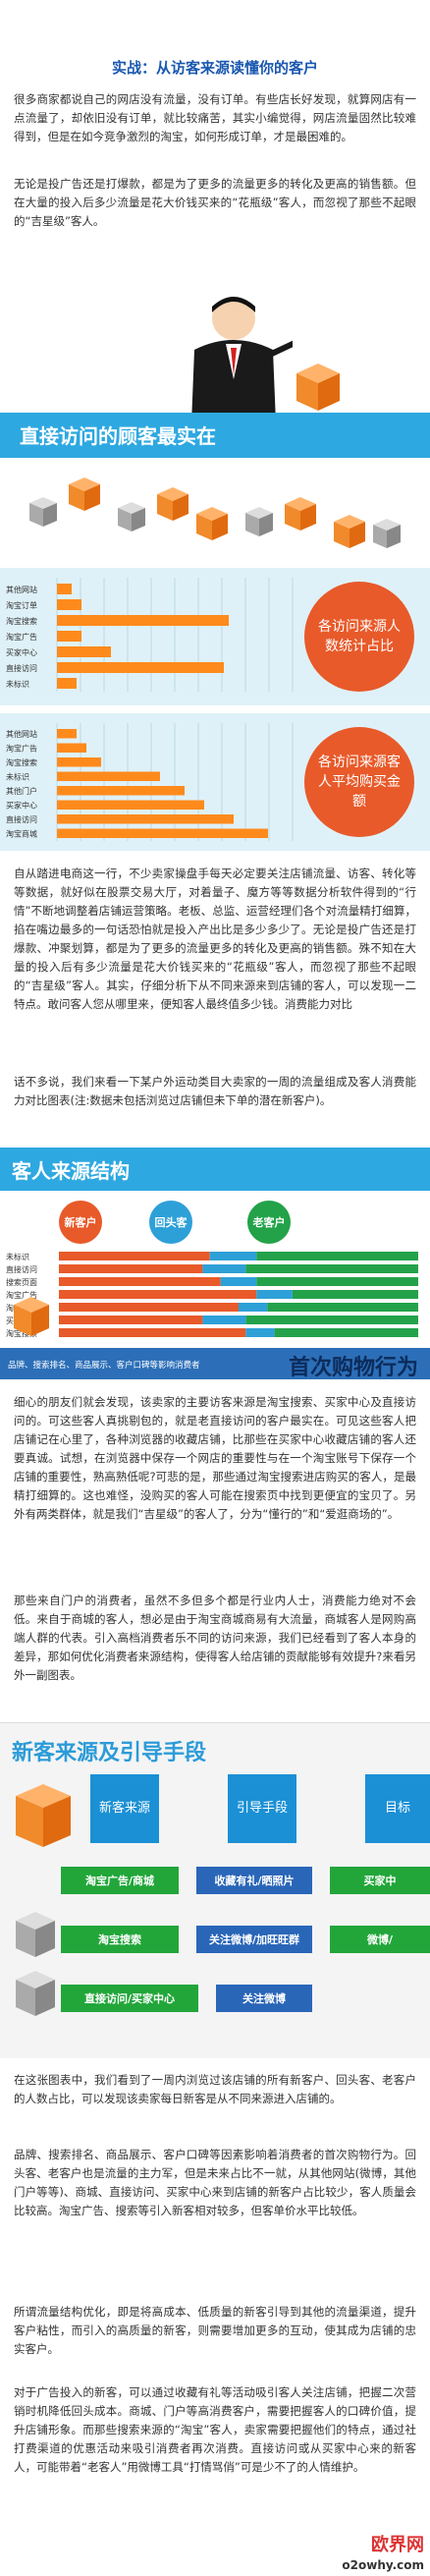 The width and height of the screenshot is (430, 2576). I want to click on tag-old-customer: 老客户, so click(269, 1222).